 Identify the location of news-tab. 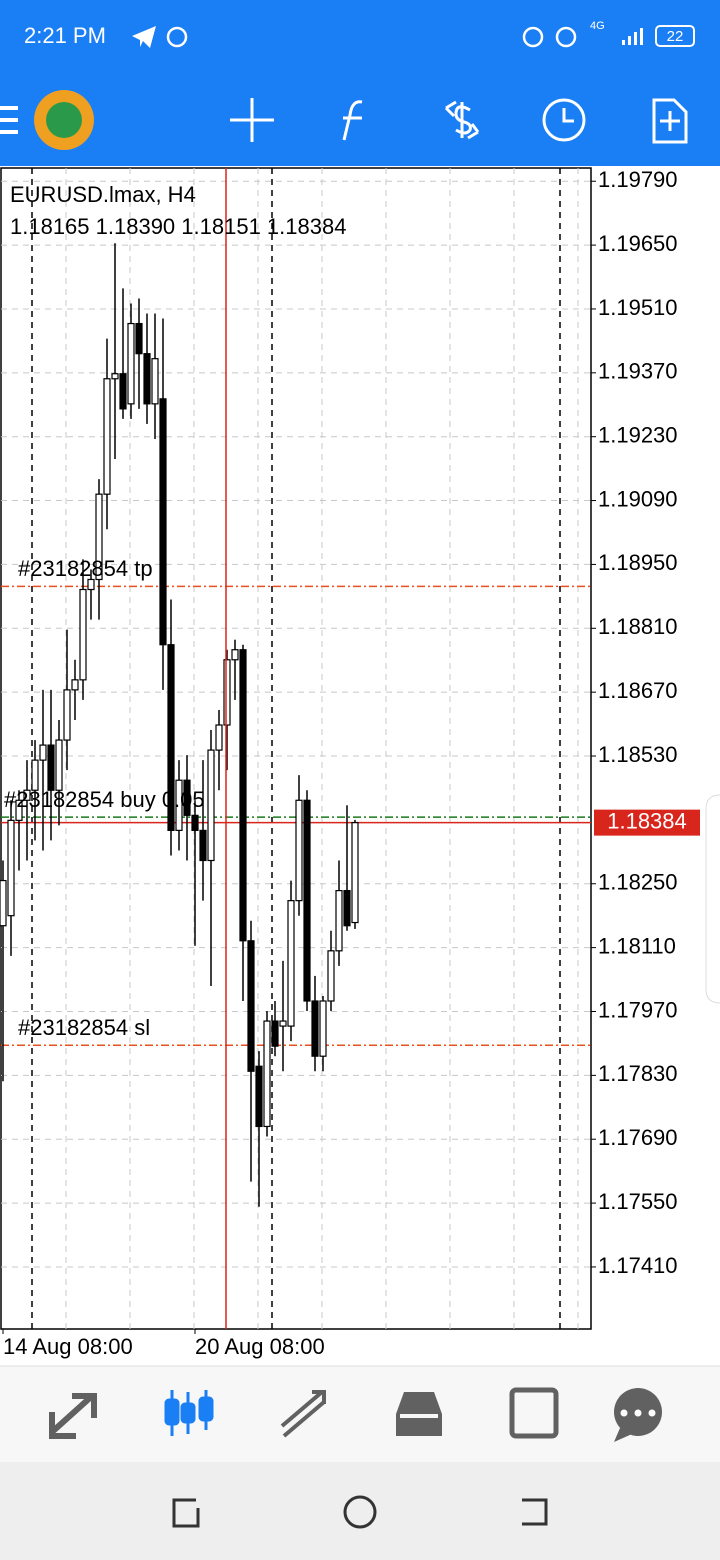
(534, 1413).